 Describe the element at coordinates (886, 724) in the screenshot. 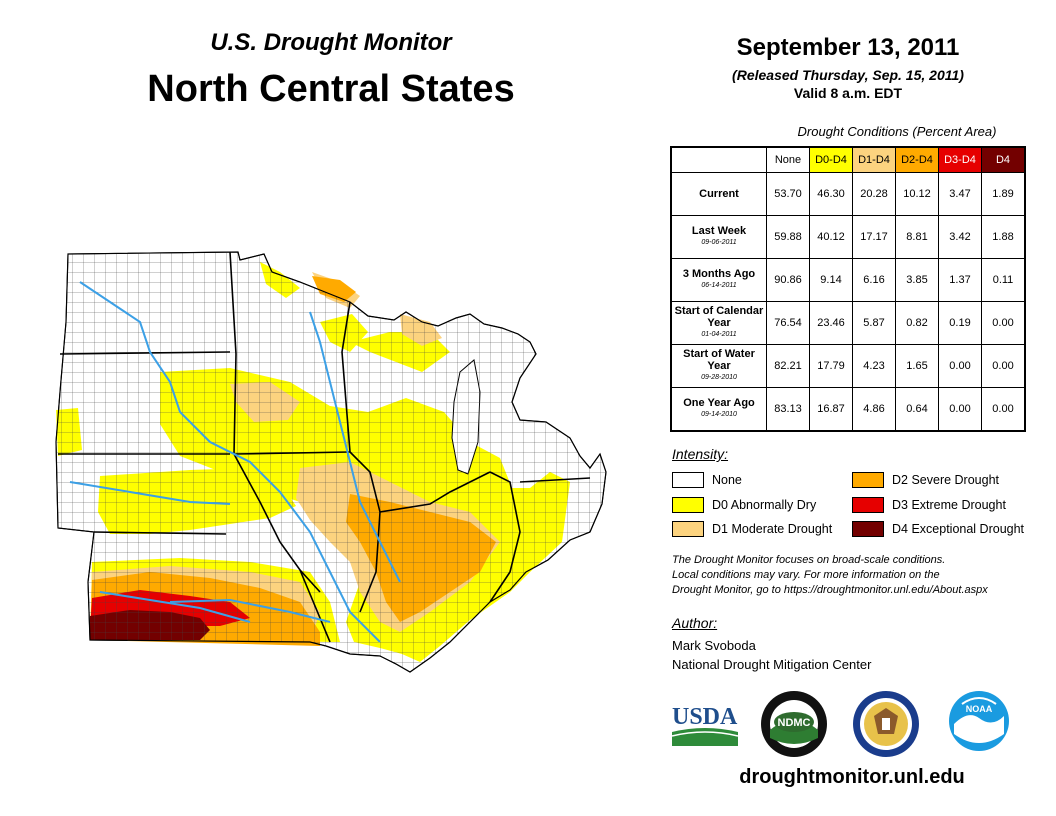

I see `commerce-seal-logo` at that location.